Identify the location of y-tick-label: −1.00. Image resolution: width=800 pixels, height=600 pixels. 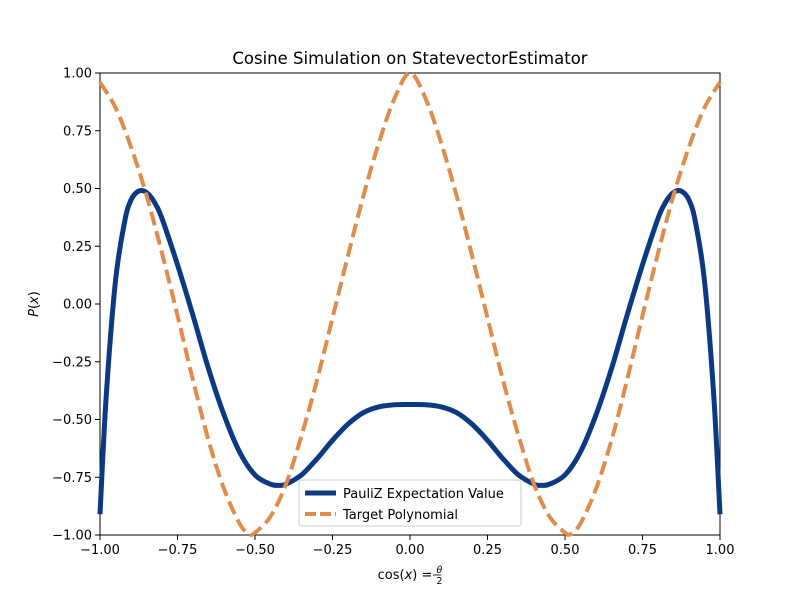
(72, 536).